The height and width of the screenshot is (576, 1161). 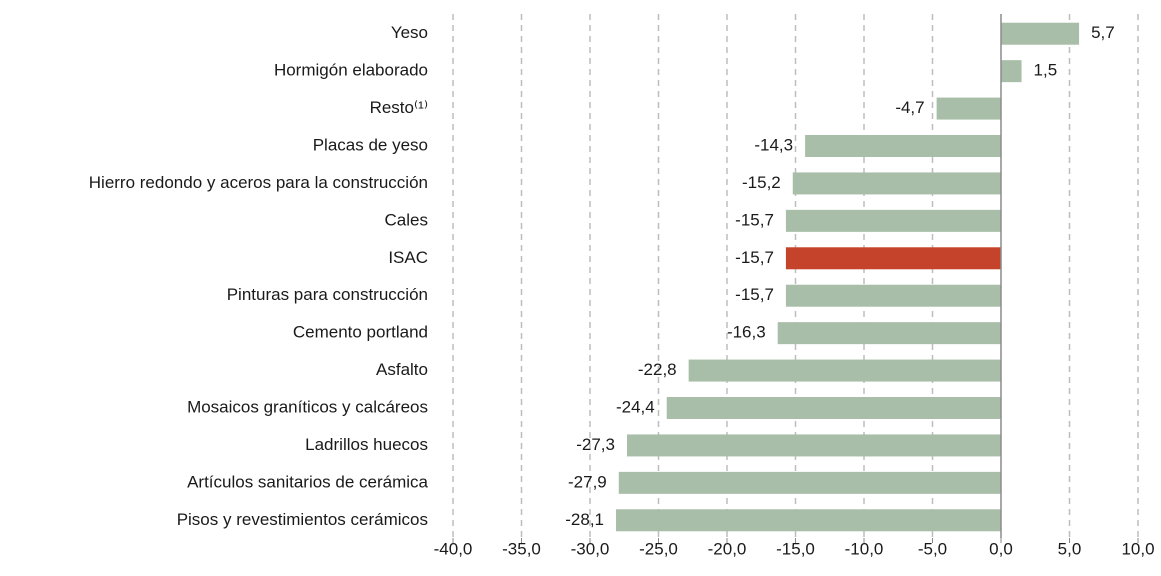 What do you see at coordinates (1001, 548) in the screenshot?
I see `x-tick-label: 0,0` at bounding box center [1001, 548].